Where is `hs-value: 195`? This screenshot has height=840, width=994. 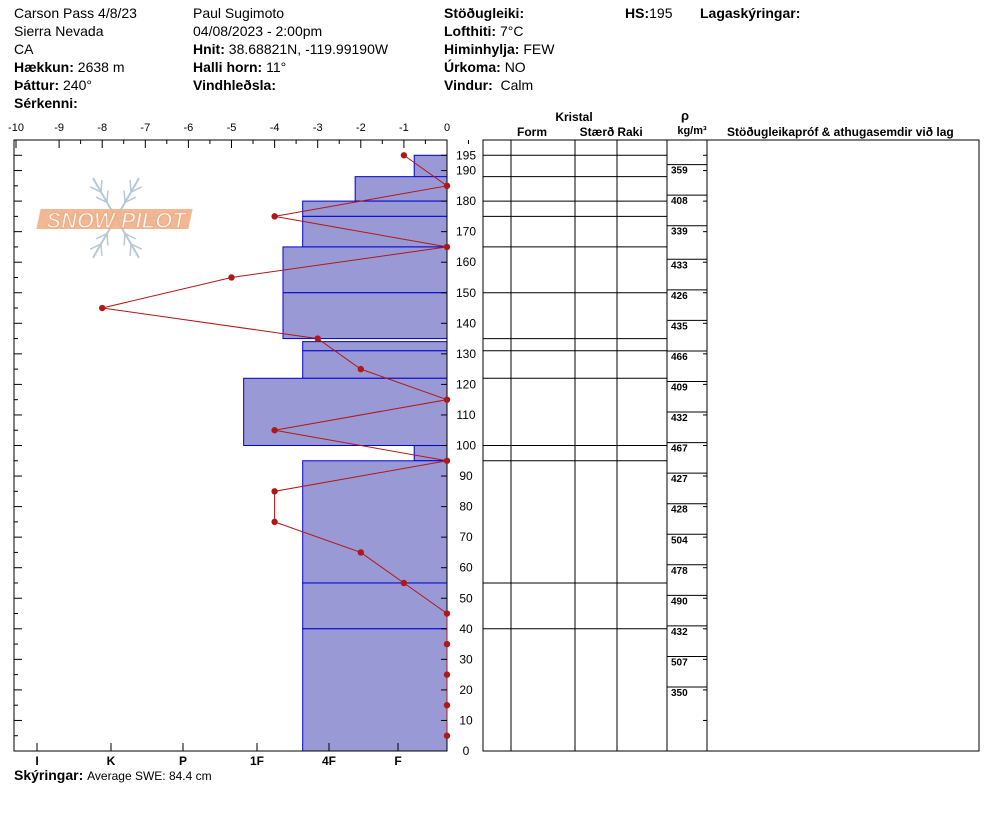 hs-value: 195 is located at coordinates (661, 13).